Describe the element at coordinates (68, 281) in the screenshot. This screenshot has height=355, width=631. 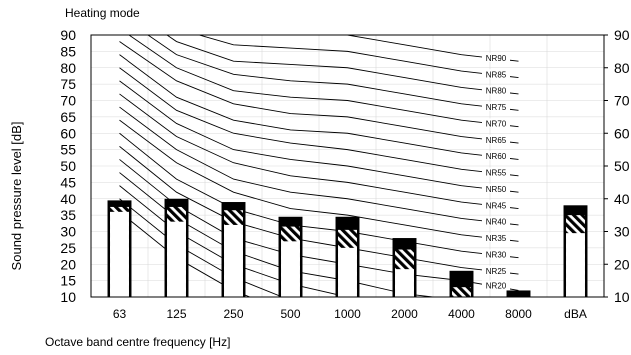
I see `left-tick-label: 15` at that location.